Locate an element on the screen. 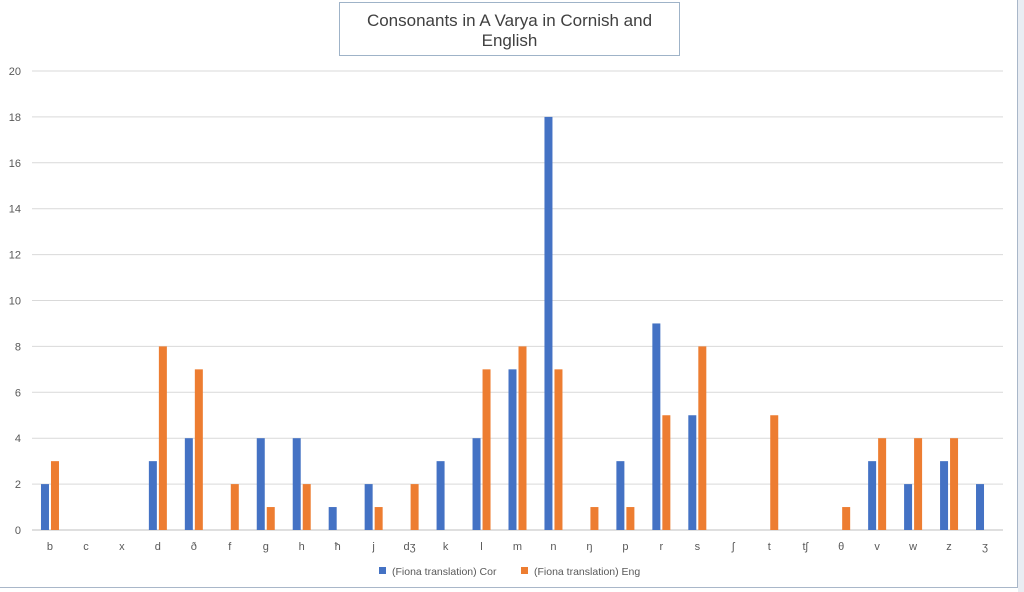 This screenshot has width=1024, height=592. y-tick-label: 4 is located at coordinates (18, 439).